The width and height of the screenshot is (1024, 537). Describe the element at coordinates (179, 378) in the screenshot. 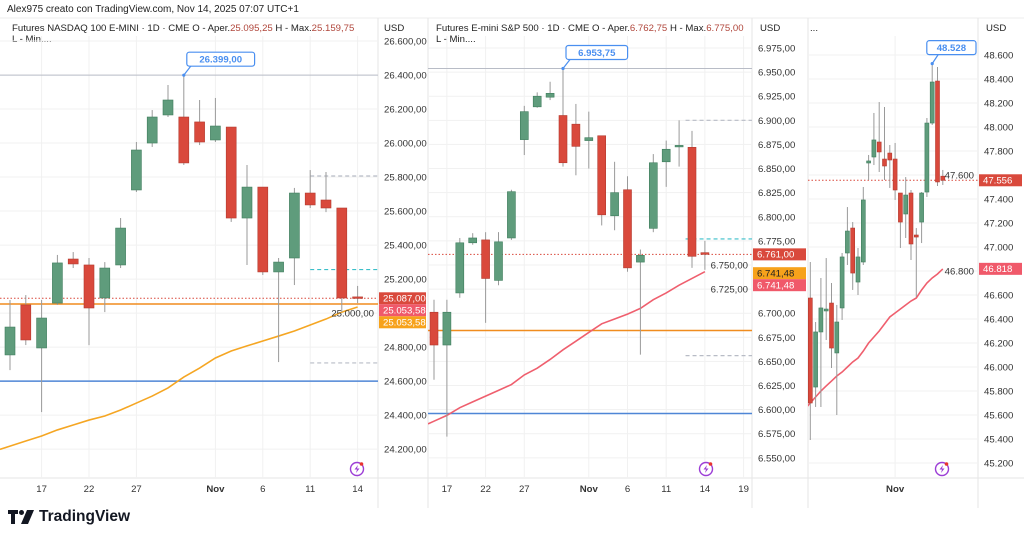

I see `chart-1-moving-average-line` at that location.